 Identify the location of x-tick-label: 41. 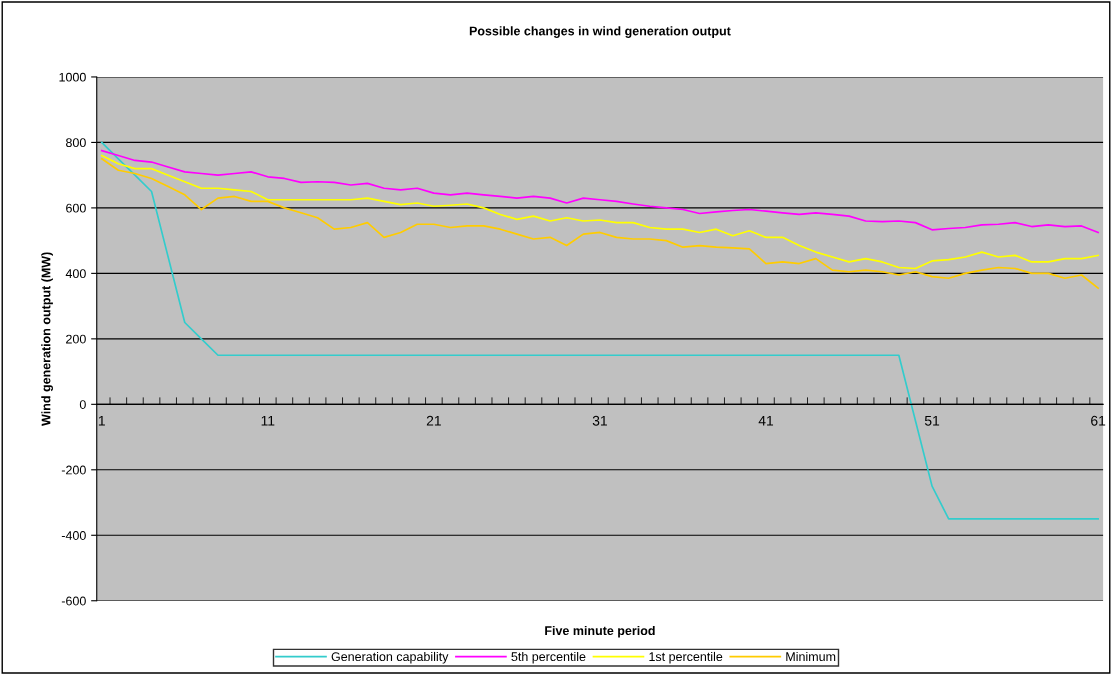
(766, 420).